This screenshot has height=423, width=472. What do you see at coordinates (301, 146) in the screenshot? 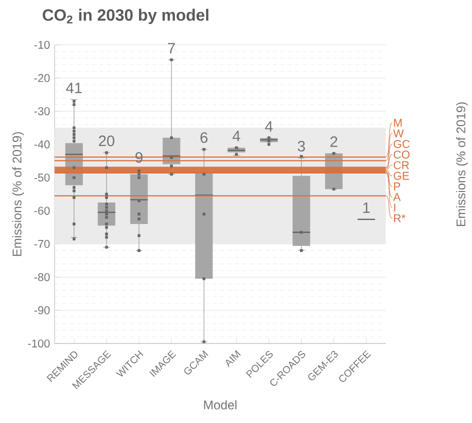
I see `annotation: 3` at bounding box center [301, 146].